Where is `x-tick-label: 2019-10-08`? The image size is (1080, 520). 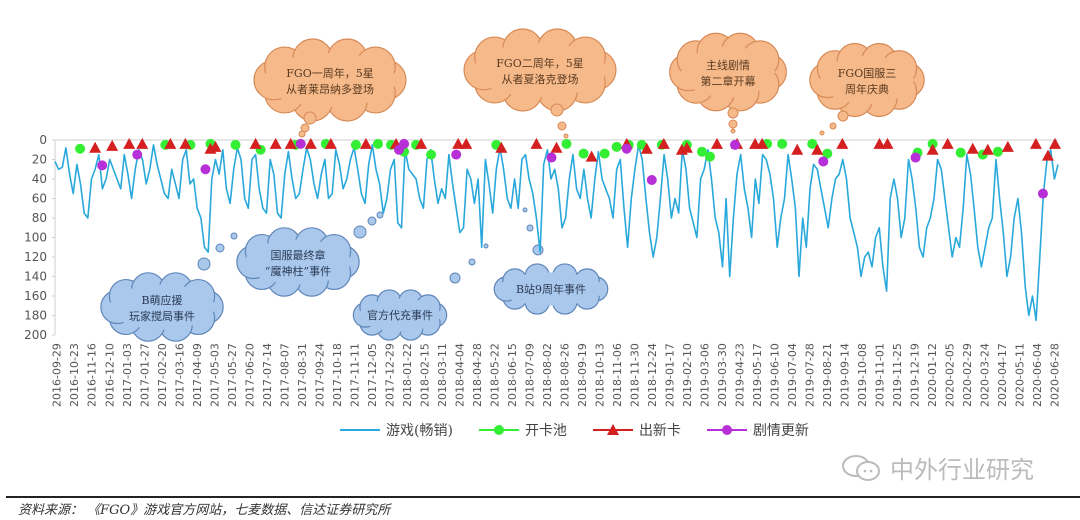 x-tick-label: 2019-10-08 is located at coordinates (862, 375).